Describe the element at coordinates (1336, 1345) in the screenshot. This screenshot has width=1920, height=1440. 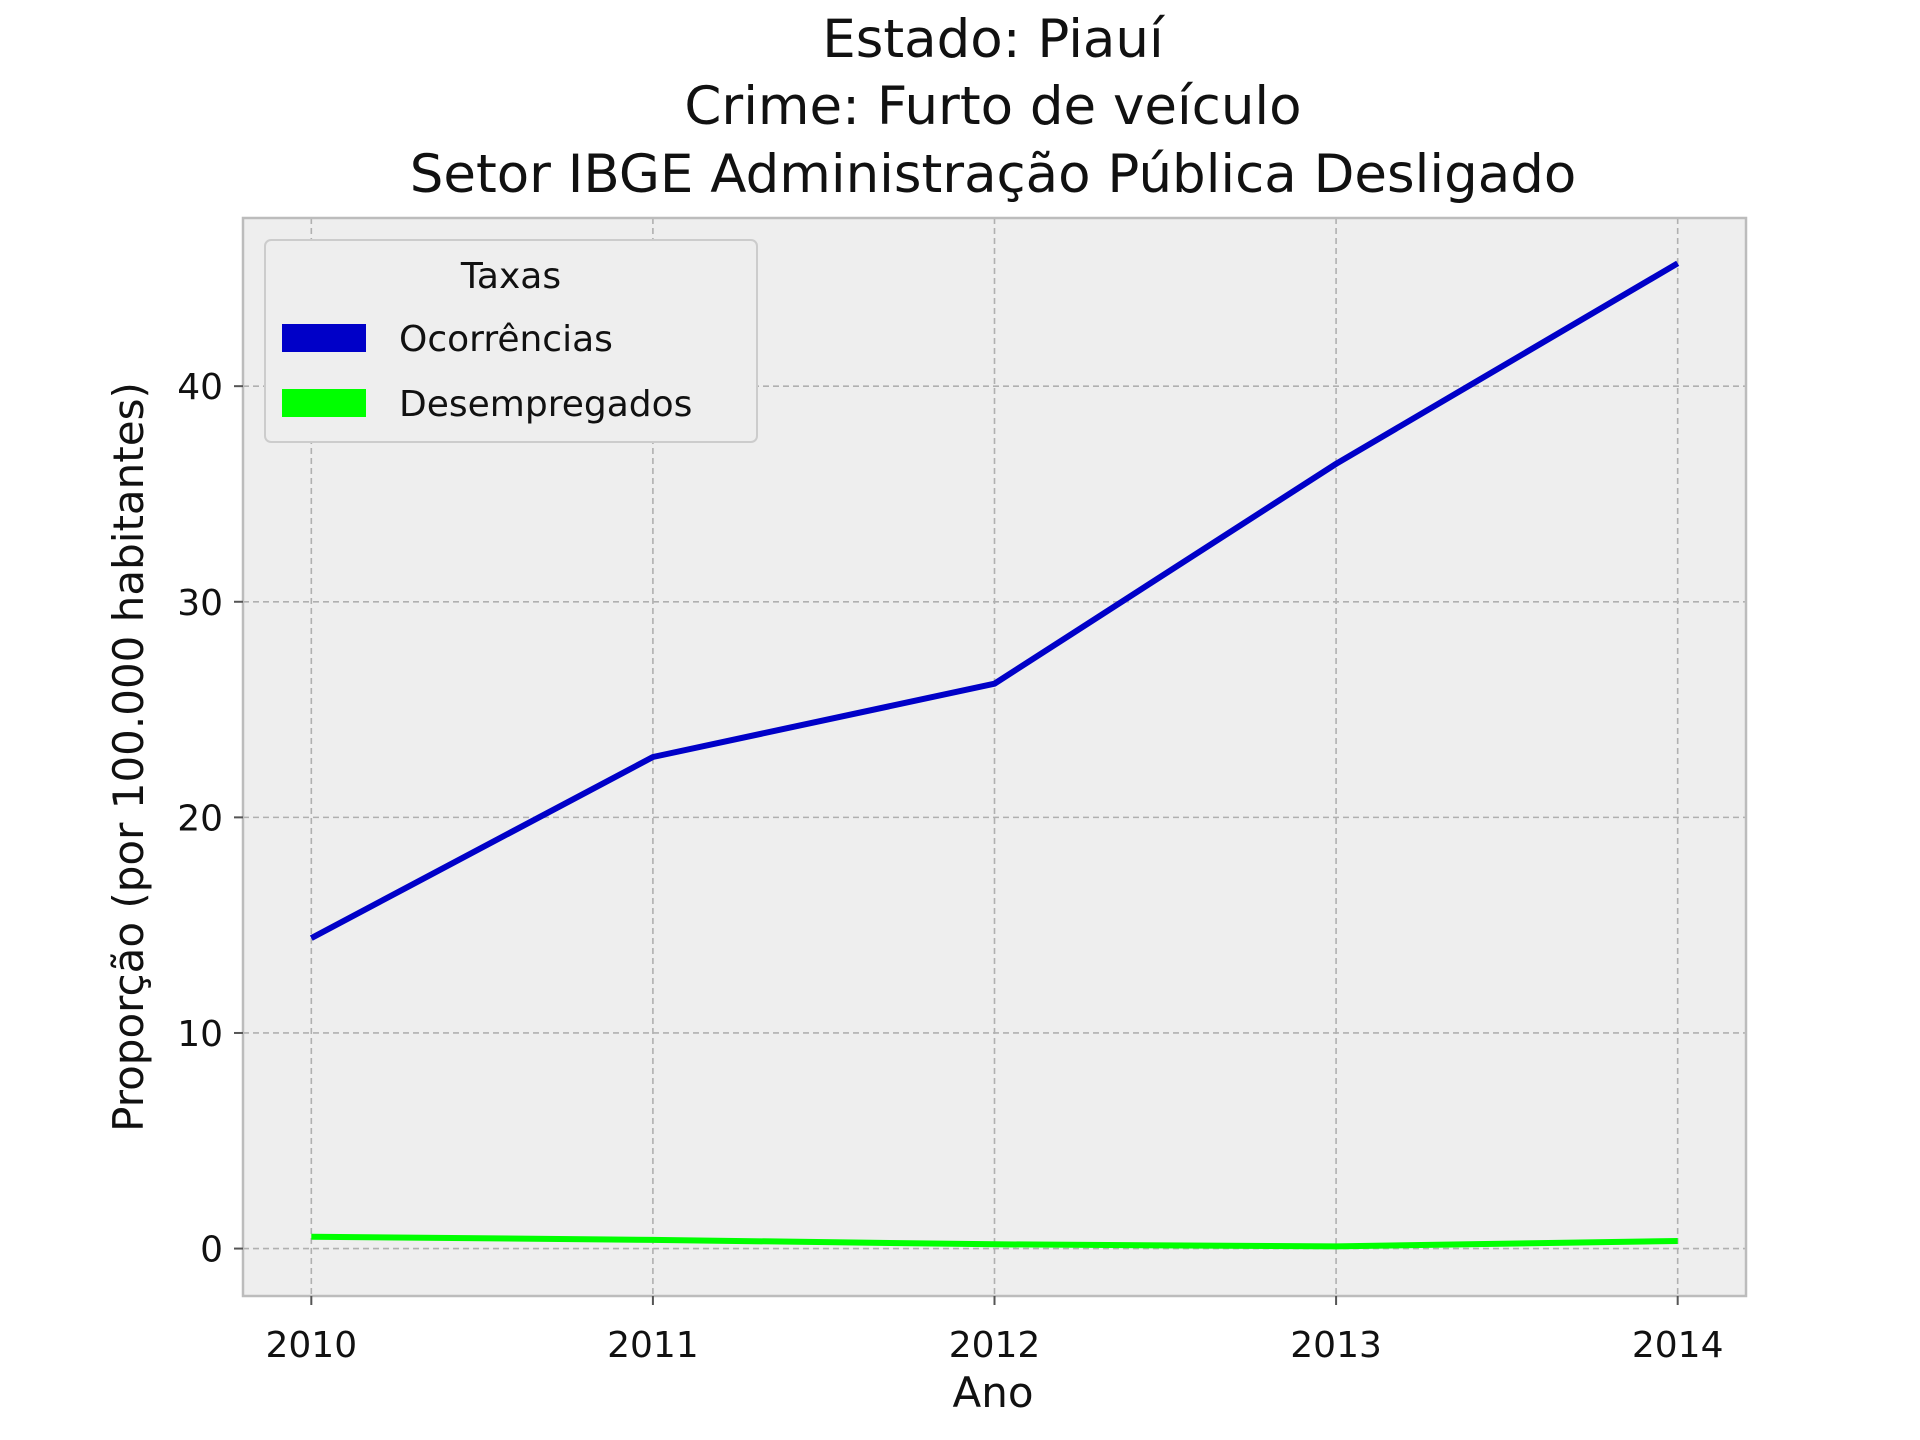
I see `x-tick-label-2013: 2013` at that location.